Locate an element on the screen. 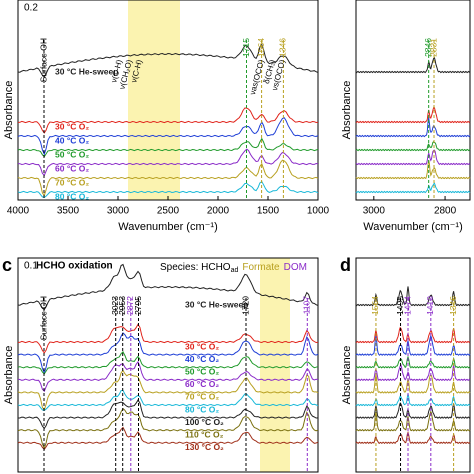 The image size is (474, 474). x-tick-label: 1500 is located at coordinates (268, 211).